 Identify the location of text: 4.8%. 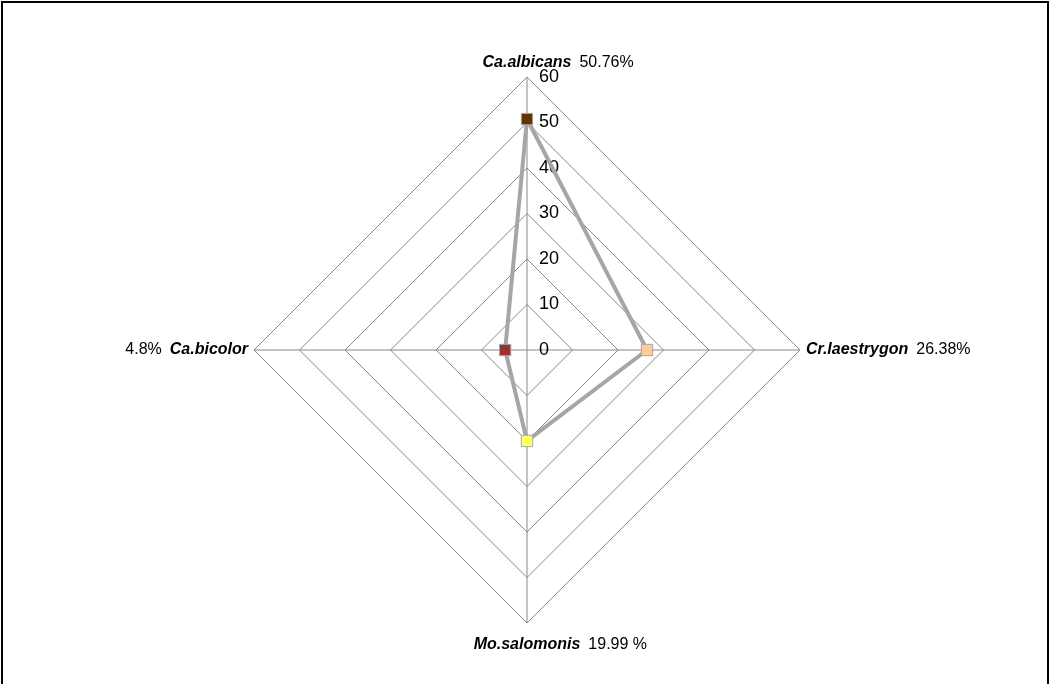
(143, 349).